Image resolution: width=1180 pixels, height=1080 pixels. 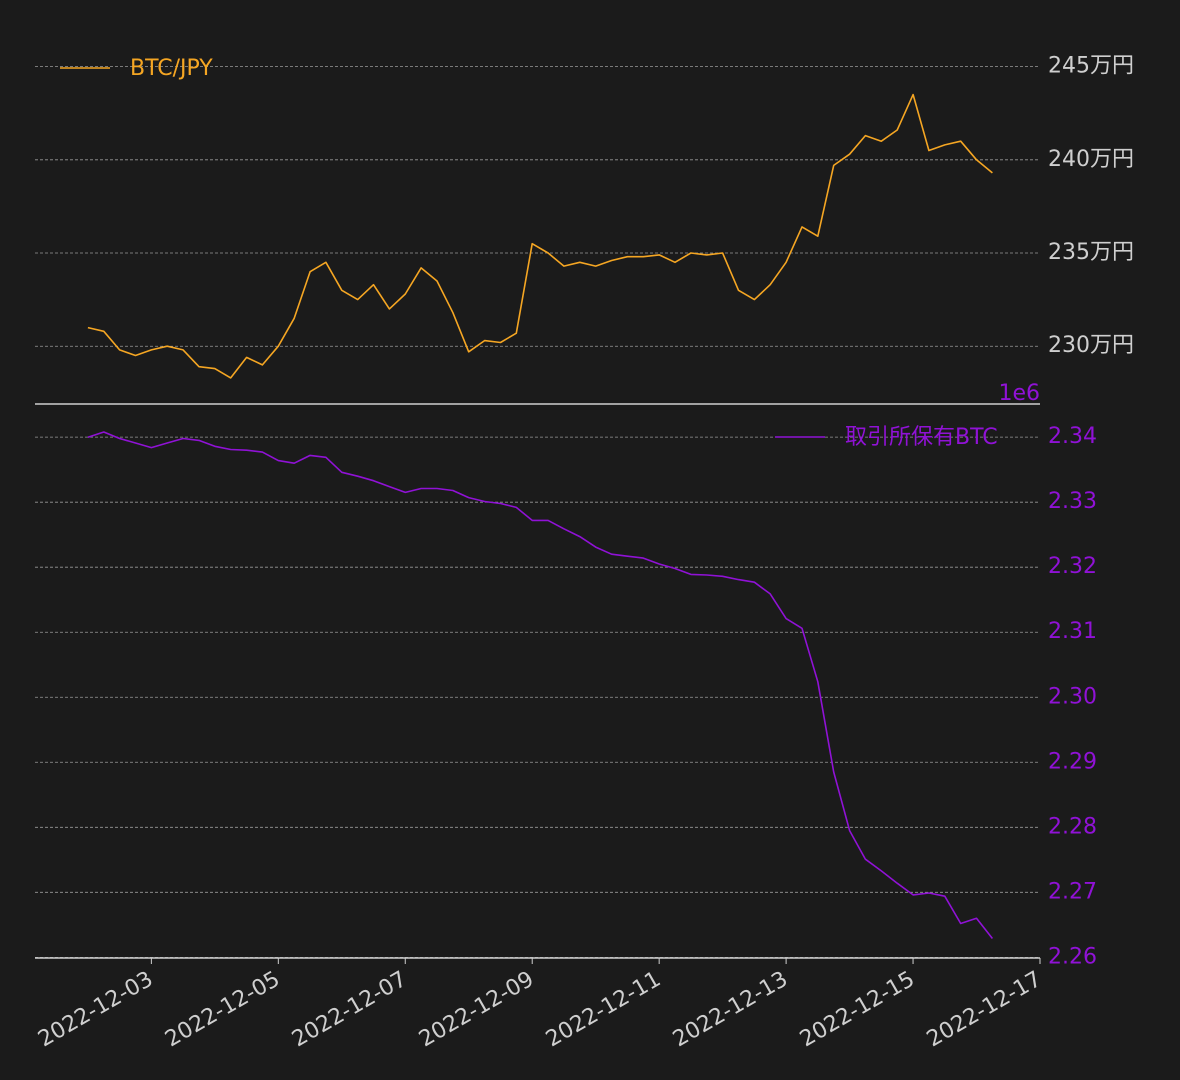 What do you see at coordinates (1072, 891) in the screenshot?
I see `y-tick-label: 2.27` at bounding box center [1072, 891].